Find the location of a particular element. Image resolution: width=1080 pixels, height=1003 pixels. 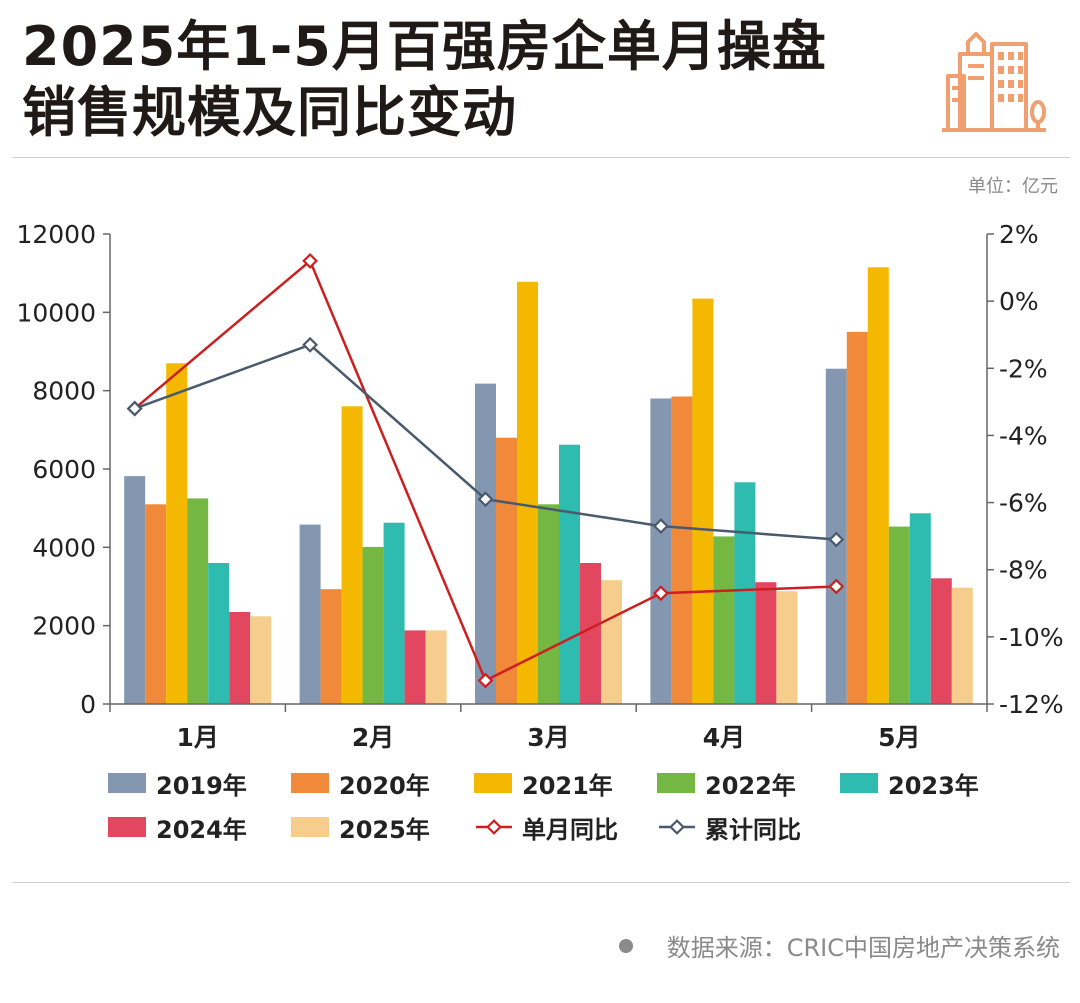

x-tick-label: 2月 is located at coordinates (373, 737).